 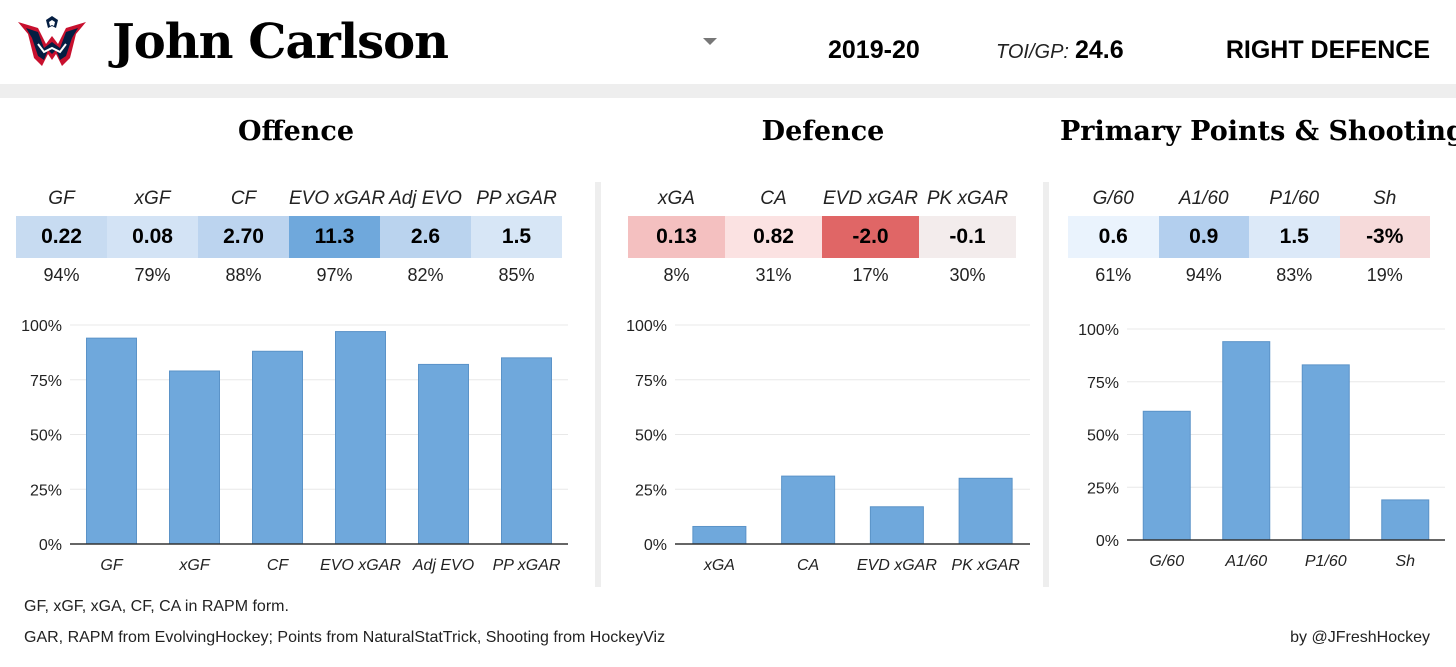 I want to click on section-title-defence: Defence, so click(x=823, y=131).